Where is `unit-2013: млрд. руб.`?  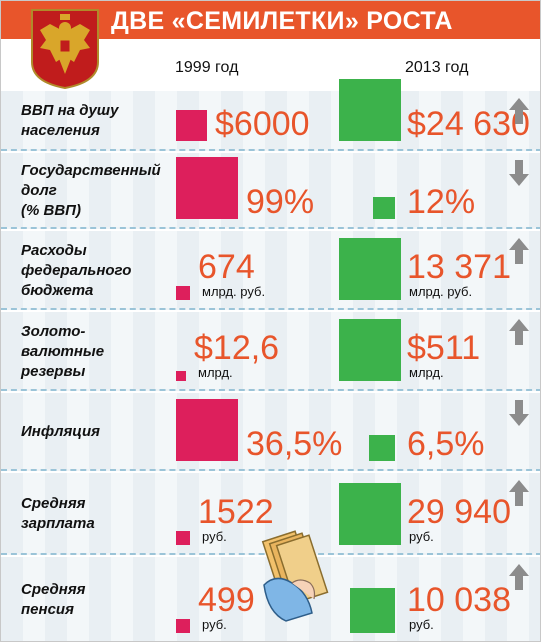
unit-2013: млрд. руб. is located at coordinates (441, 291).